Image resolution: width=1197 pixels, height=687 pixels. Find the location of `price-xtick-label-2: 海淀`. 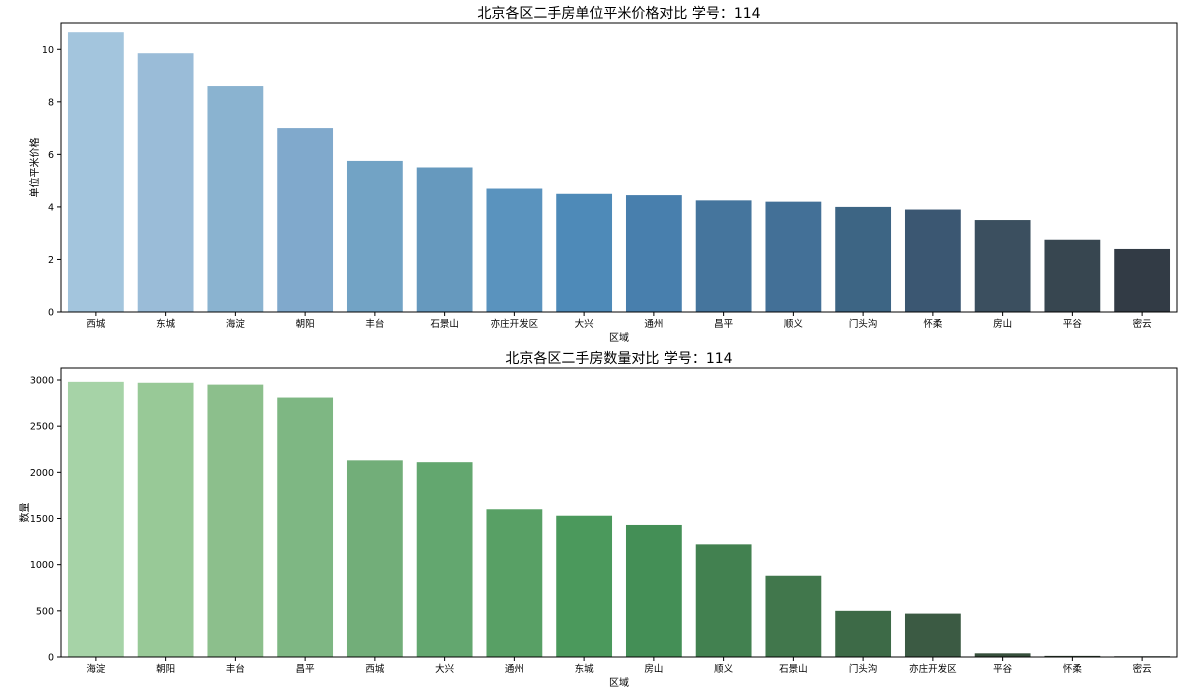

price-xtick-label-2: 海淀 is located at coordinates (236, 324).